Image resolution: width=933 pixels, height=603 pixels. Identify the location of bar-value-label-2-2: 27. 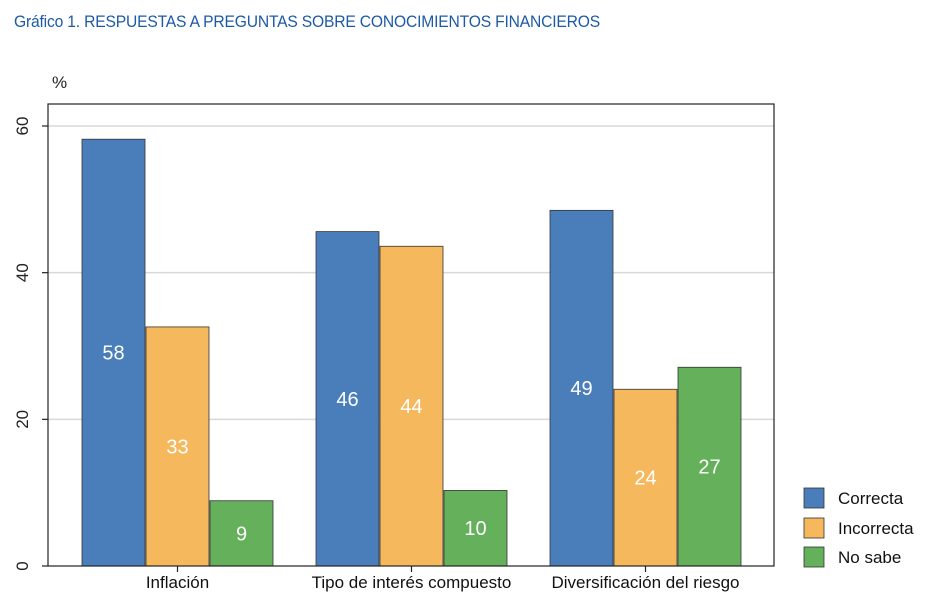
(709, 468).